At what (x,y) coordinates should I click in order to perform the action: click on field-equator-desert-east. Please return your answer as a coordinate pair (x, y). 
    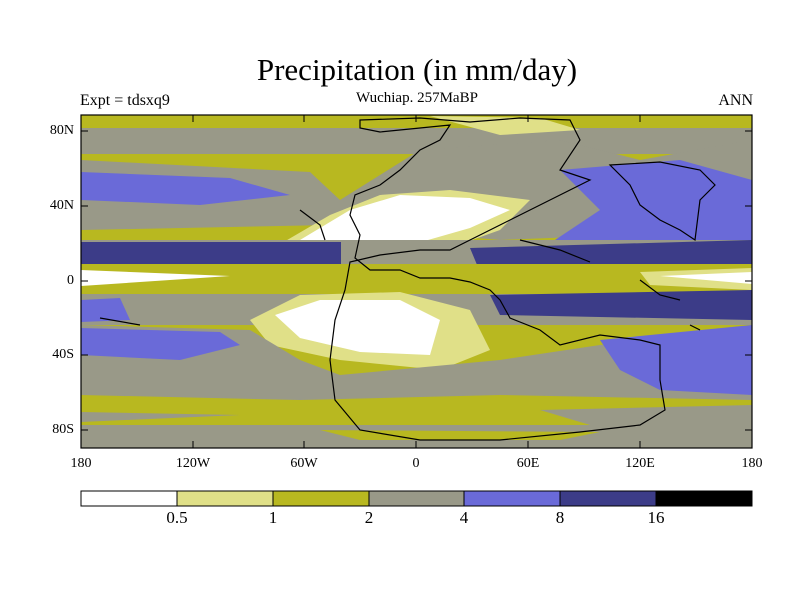
    Looking at the image, I should click on (706, 278).